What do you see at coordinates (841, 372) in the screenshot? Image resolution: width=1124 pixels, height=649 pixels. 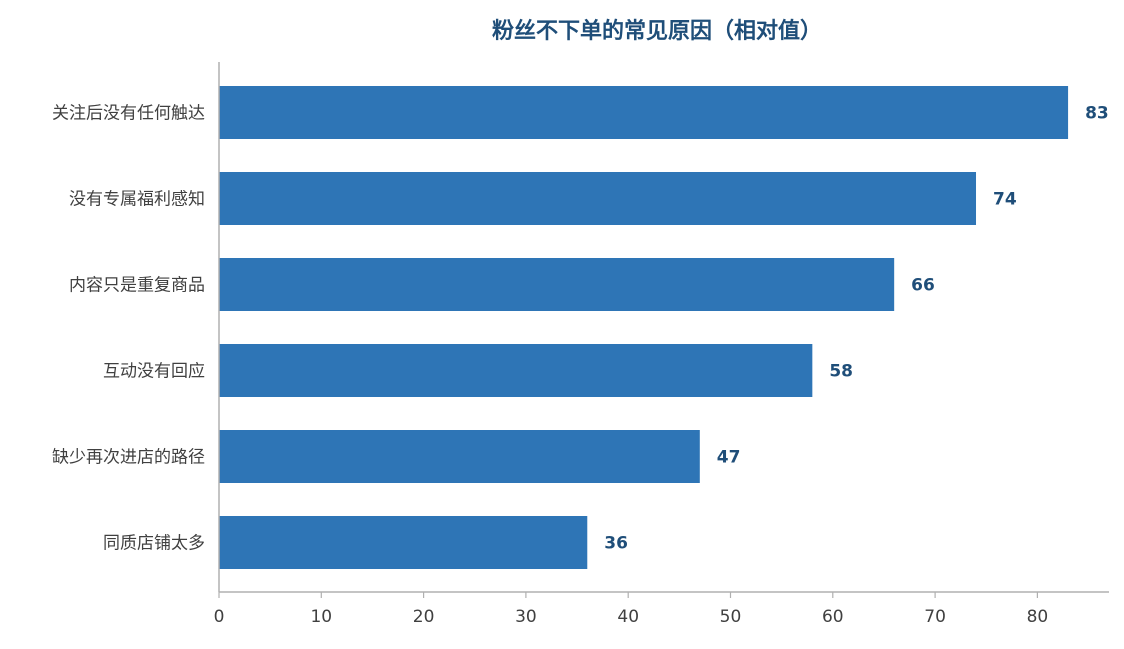 I see `value-label: 58` at bounding box center [841, 372].